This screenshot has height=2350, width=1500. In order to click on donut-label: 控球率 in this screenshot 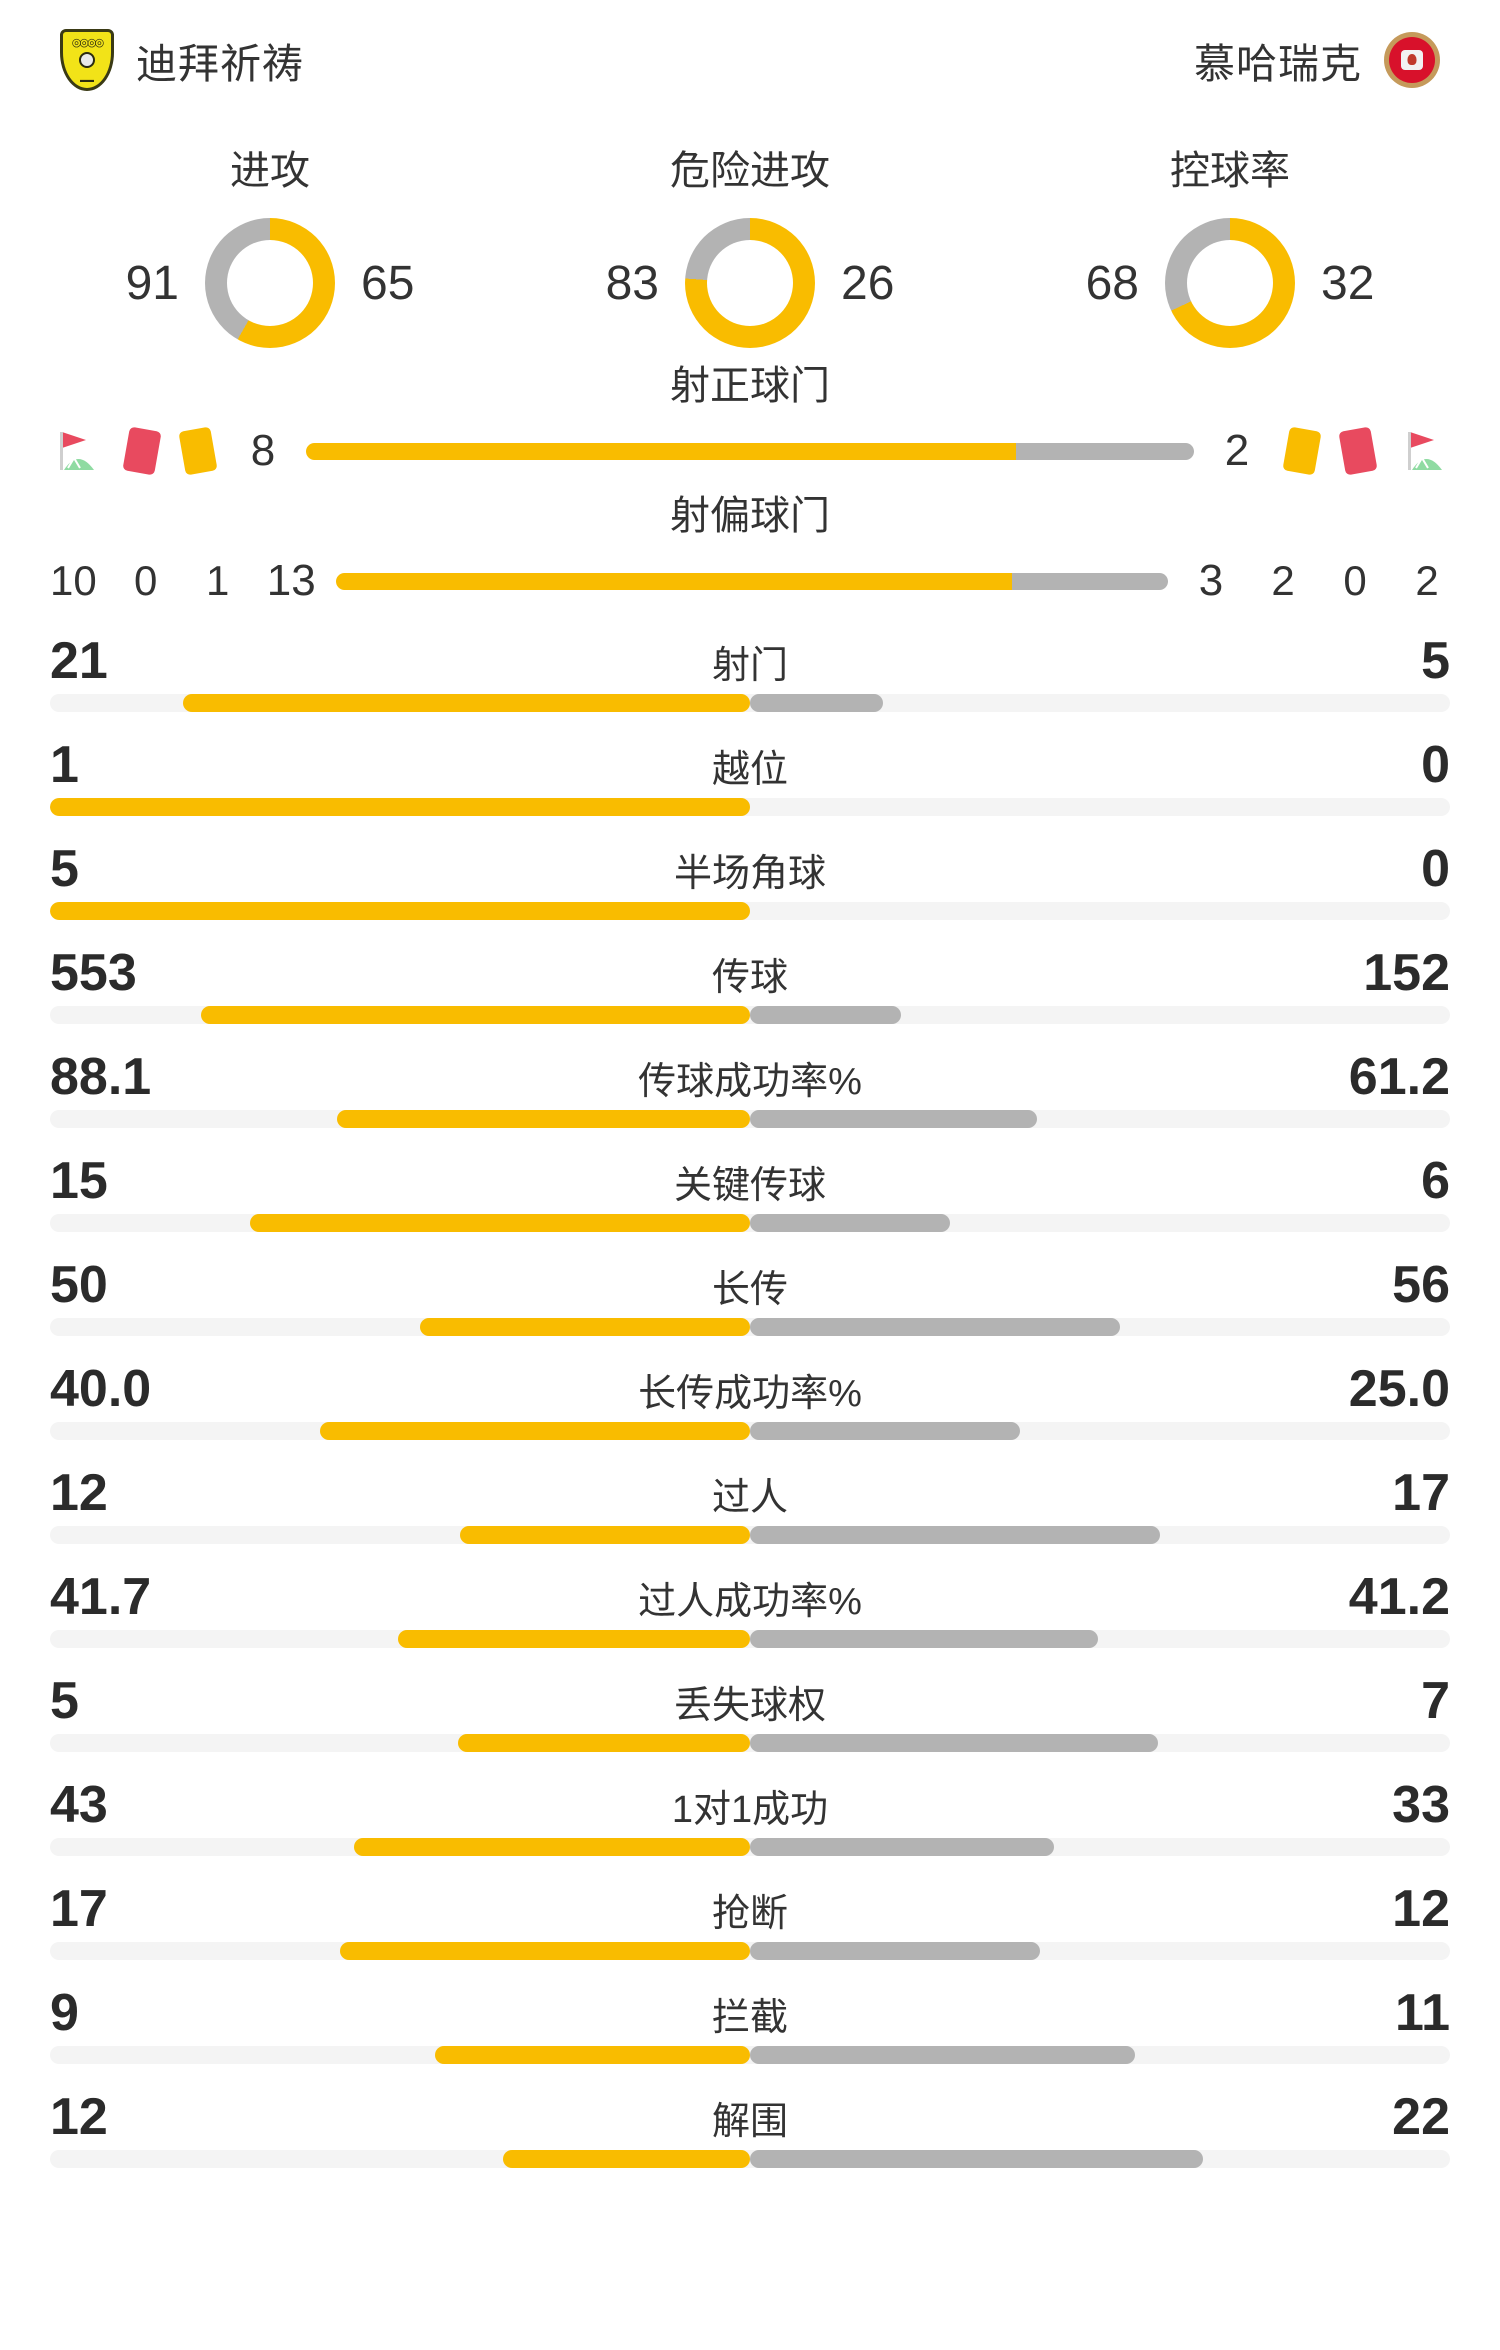, I will do `click(1230, 171)`.